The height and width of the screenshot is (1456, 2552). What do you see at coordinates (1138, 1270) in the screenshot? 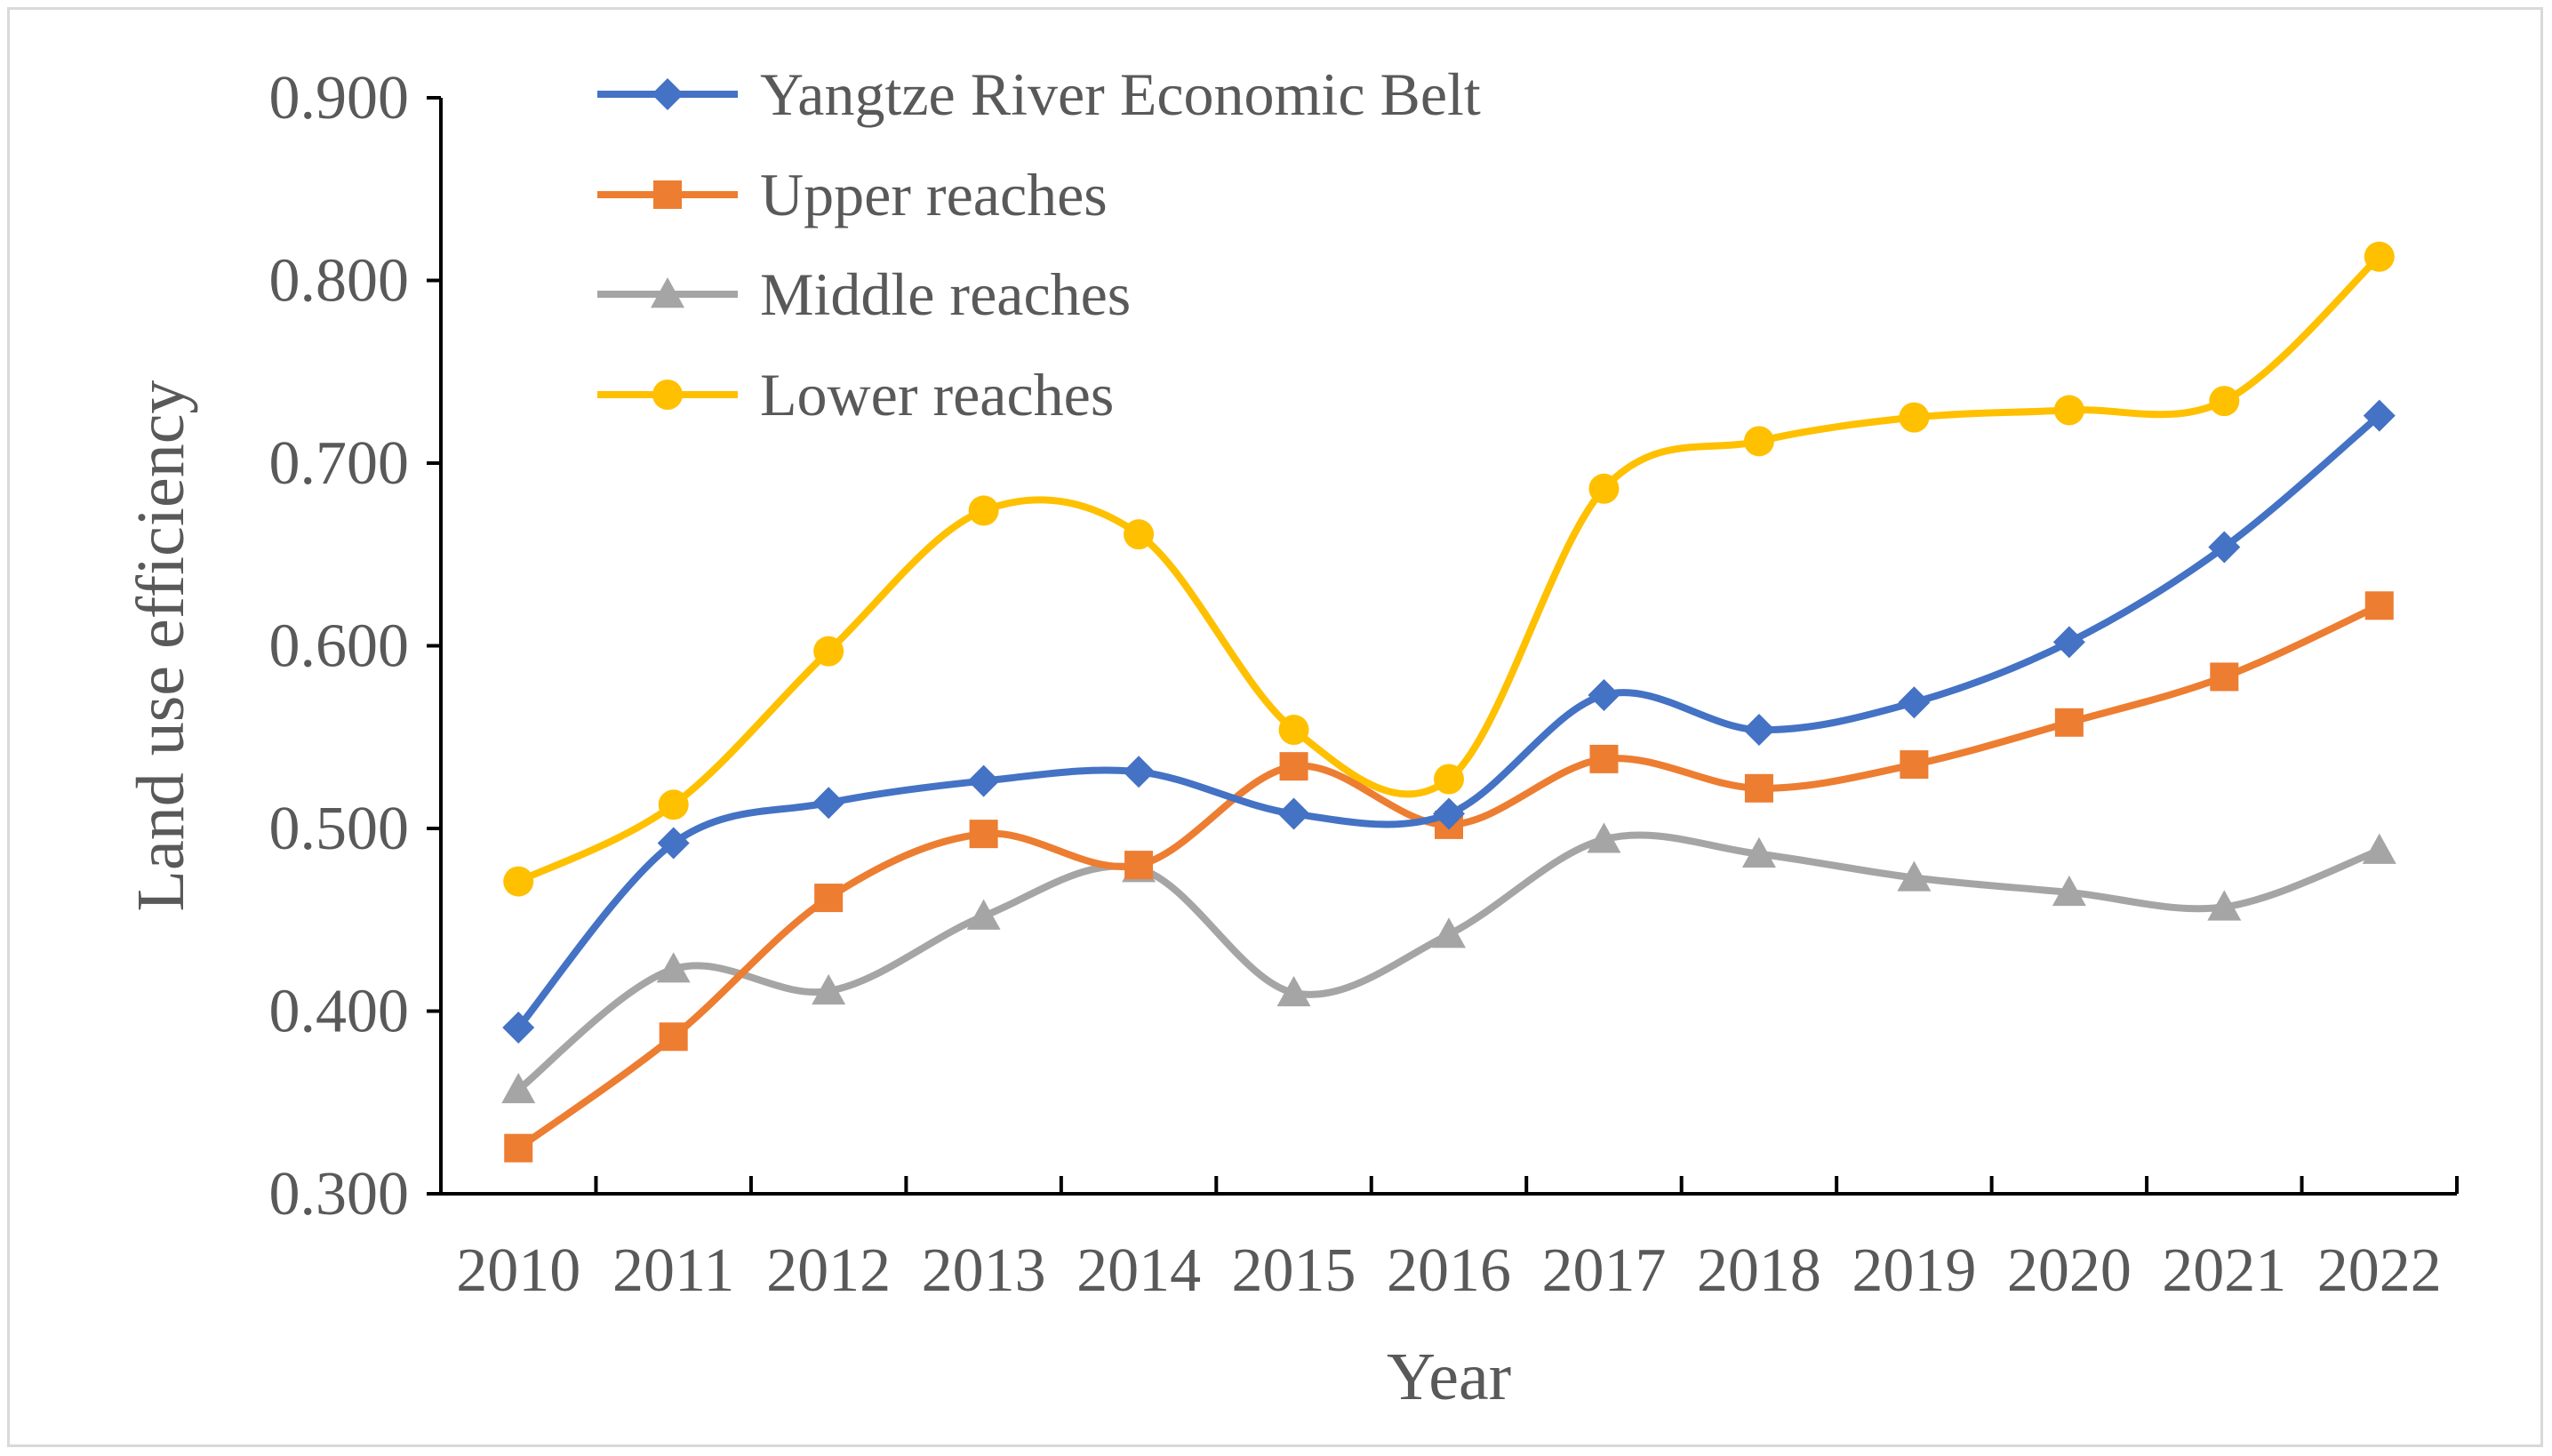
I see `x-tick-label: 2014` at bounding box center [1138, 1270].